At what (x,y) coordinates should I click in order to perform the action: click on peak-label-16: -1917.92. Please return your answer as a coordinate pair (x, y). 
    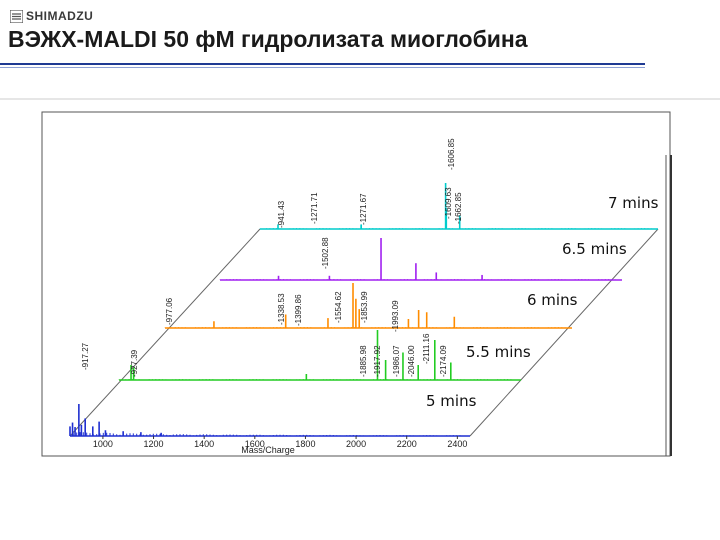
    Looking at the image, I should click on (377, 361).